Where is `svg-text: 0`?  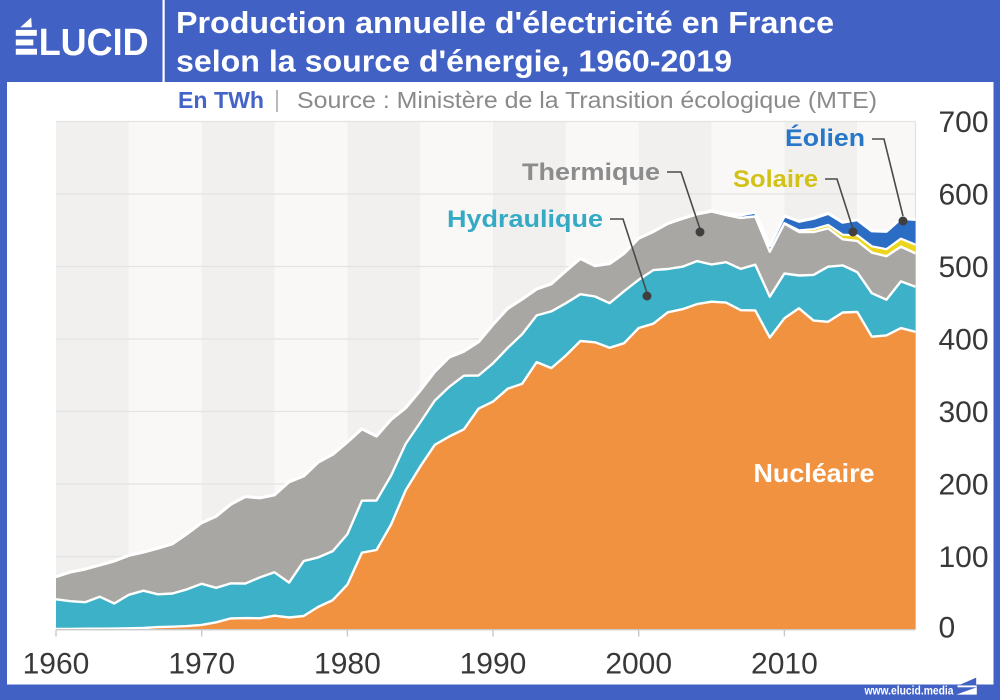
svg-text: 0 is located at coordinates (947, 627).